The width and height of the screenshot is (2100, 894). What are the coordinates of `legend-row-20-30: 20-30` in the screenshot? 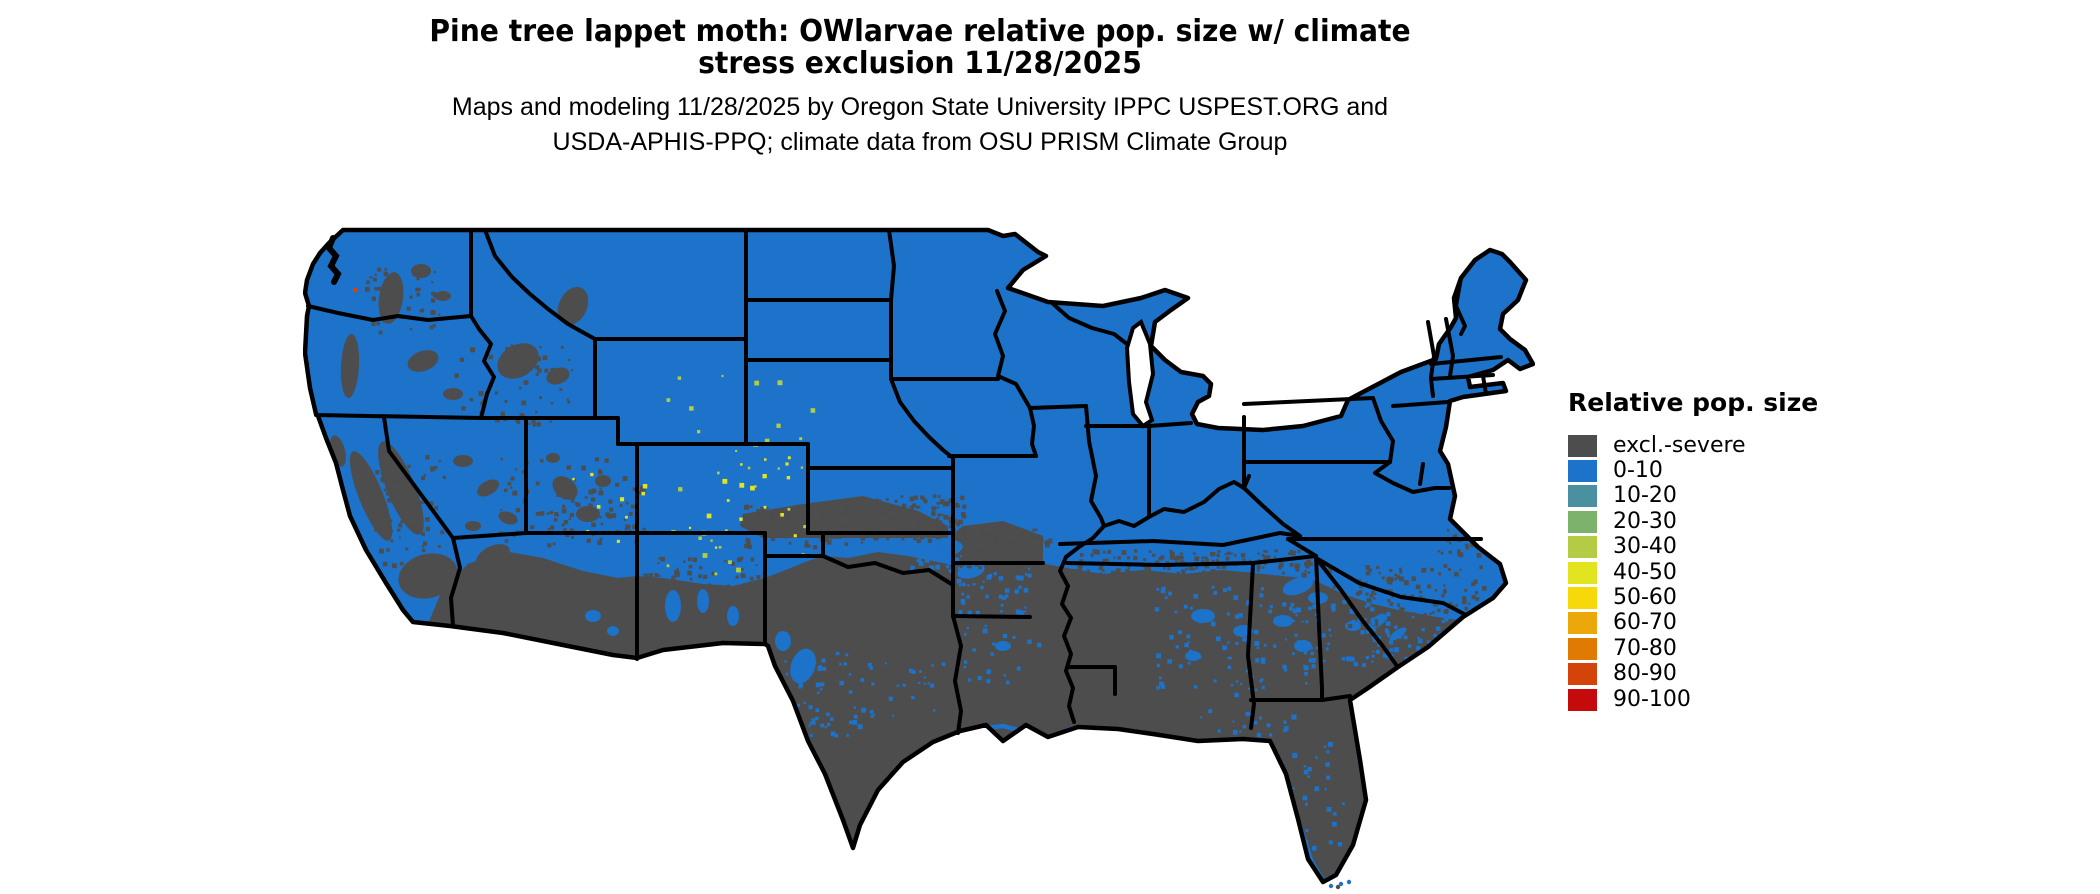 It's located at (1698, 521).